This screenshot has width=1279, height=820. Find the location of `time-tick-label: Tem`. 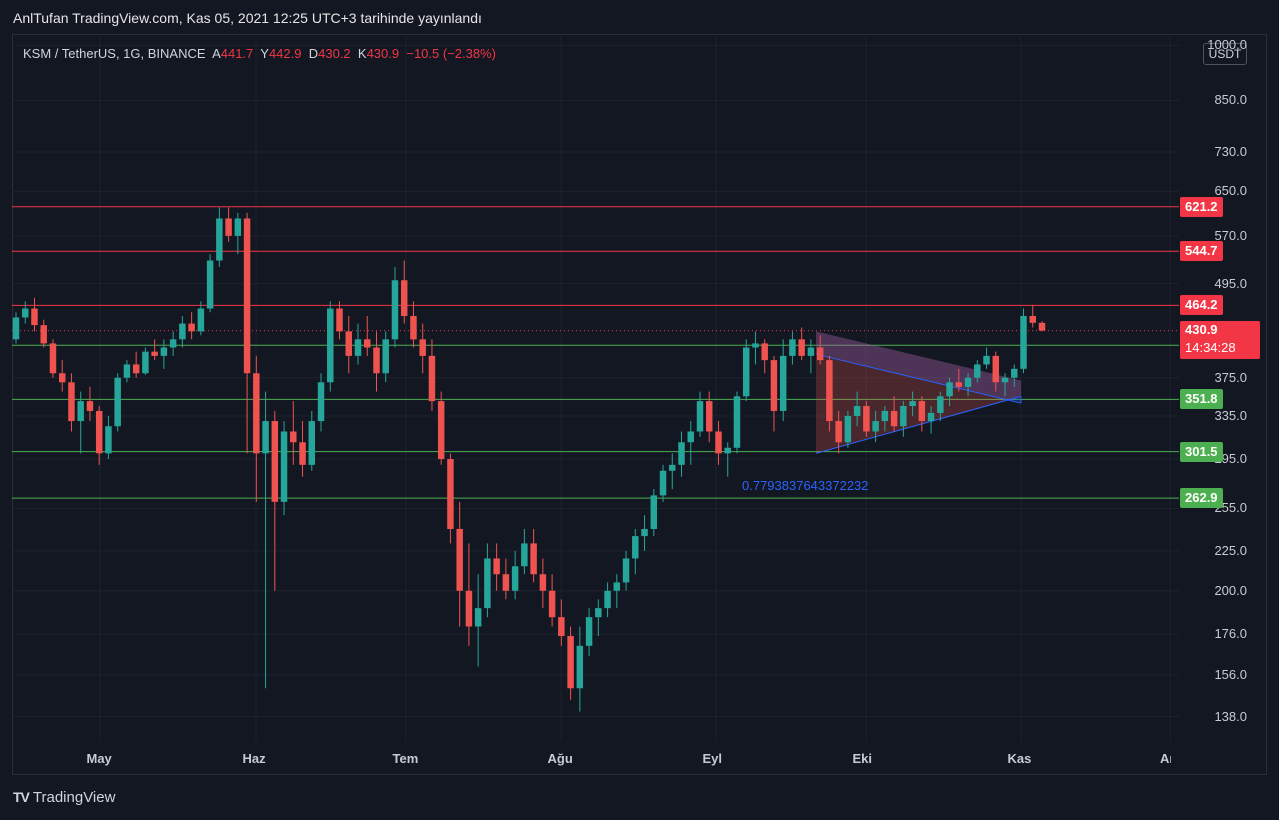

time-tick-label: Tem is located at coordinates (405, 758).